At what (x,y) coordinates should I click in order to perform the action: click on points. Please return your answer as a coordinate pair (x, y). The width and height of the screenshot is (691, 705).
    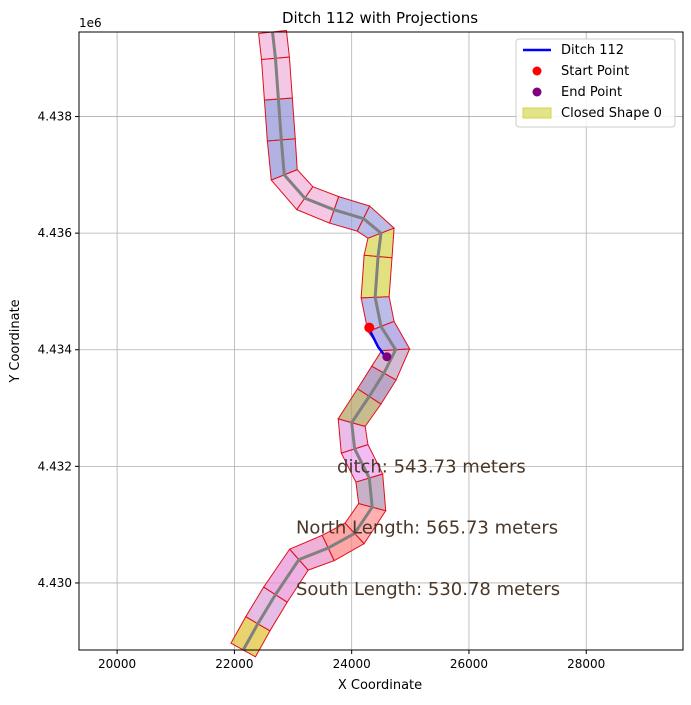
    Looking at the image, I should click on (378, 342).